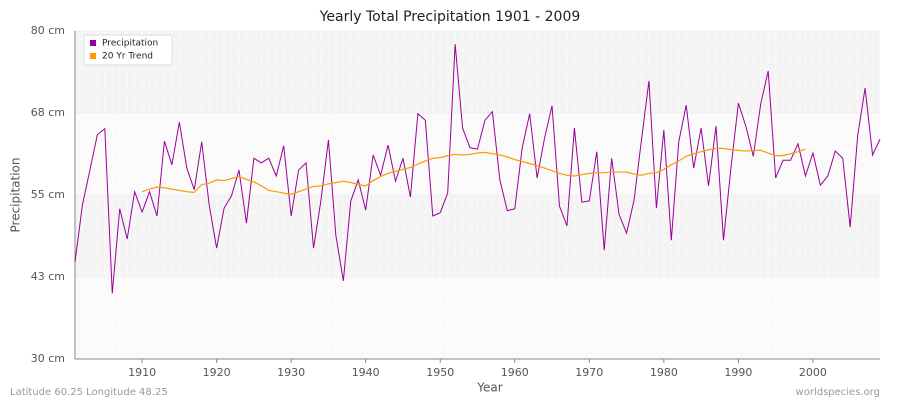  Describe the element at coordinates (489, 388) in the screenshot. I see `x-axis-label: Year` at that location.